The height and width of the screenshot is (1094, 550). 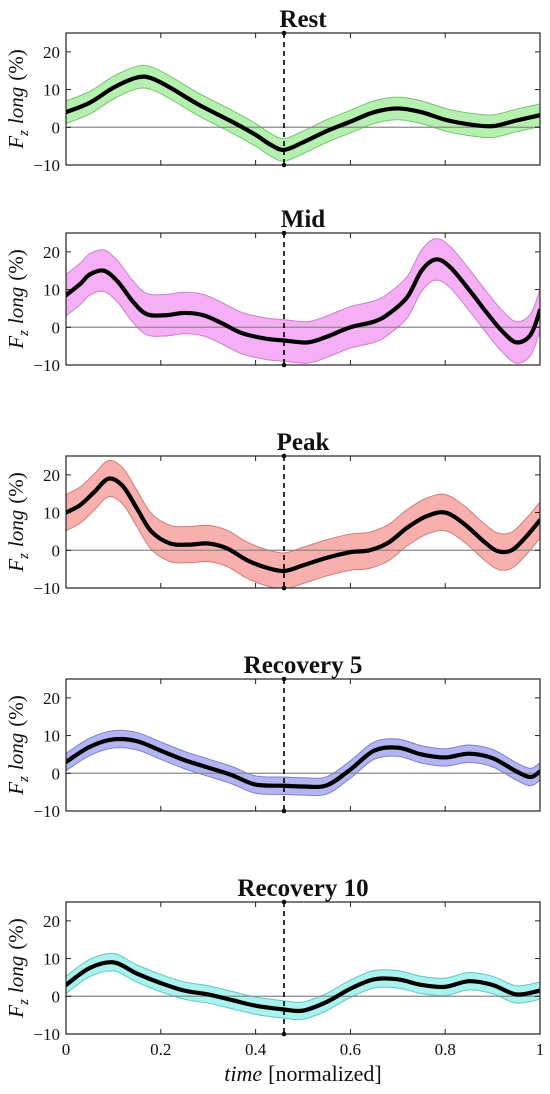 What do you see at coordinates (303, 19) in the screenshot?
I see `panel-title: Rest` at bounding box center [303, 19].